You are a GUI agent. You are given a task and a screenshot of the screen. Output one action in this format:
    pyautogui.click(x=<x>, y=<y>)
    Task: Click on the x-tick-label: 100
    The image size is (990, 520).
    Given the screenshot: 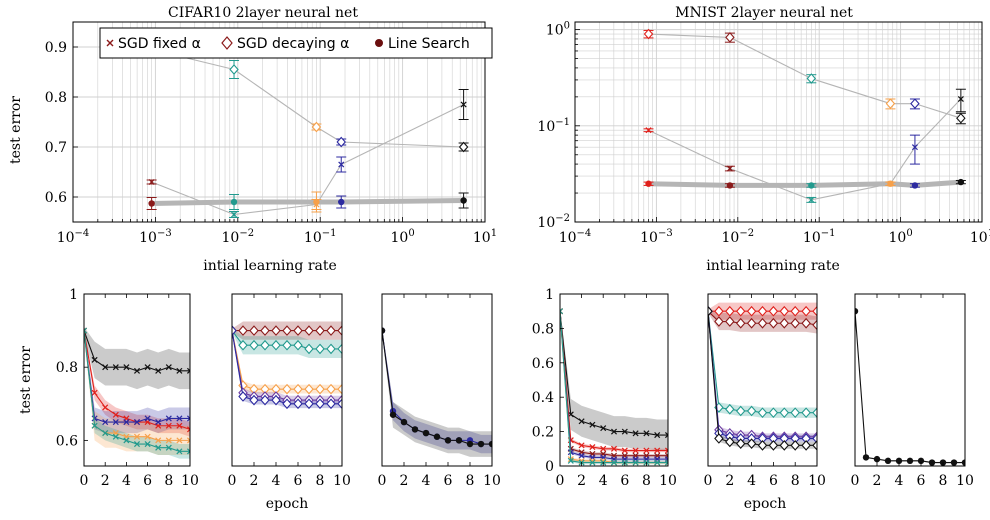 What is the action you would take?
    pyautogui.click(x=402, y=237)
    